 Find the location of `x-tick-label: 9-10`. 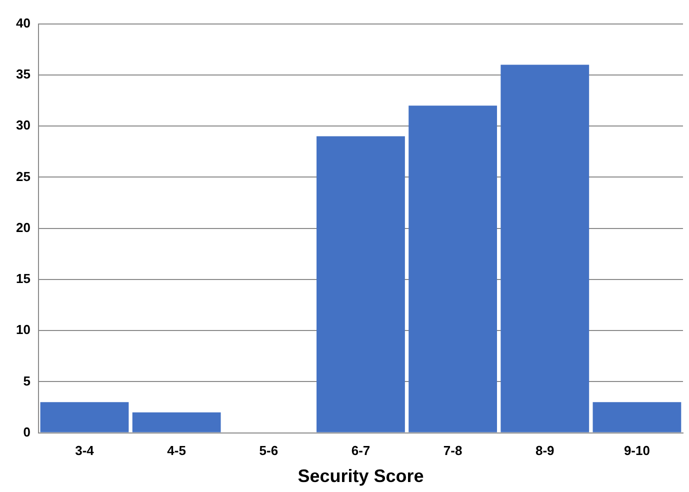

x-tick-label: 9-10 is located at coordinates (637, 450).